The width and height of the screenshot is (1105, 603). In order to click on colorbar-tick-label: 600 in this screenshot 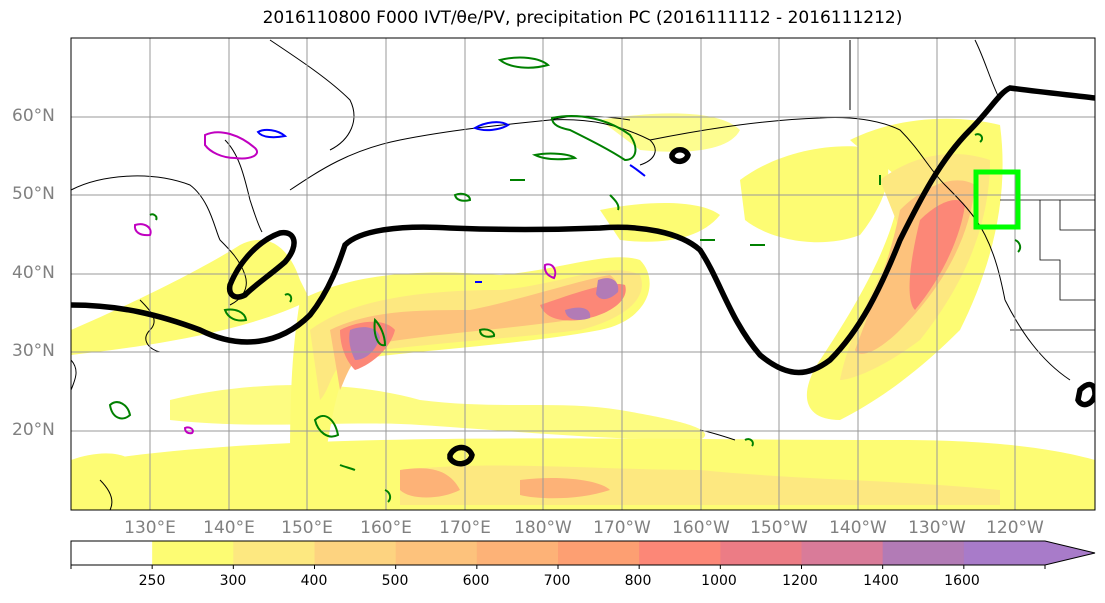, I will do `click(476, 581)`.